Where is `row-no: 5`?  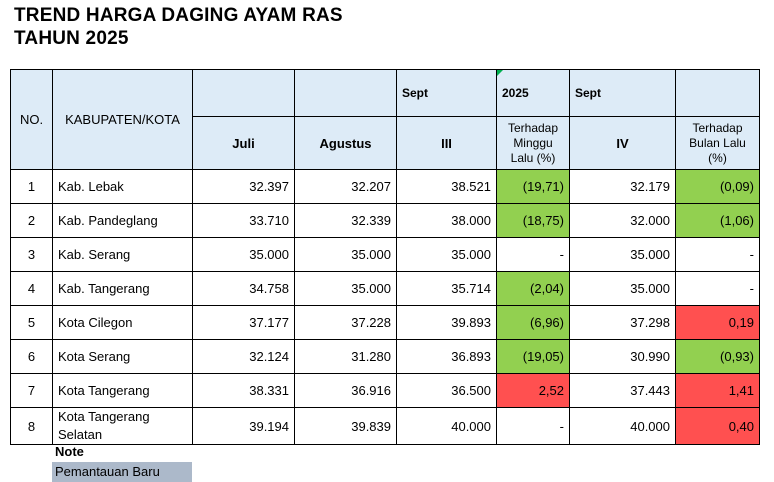
row-no: 5 is located at coordinates (31, 322).